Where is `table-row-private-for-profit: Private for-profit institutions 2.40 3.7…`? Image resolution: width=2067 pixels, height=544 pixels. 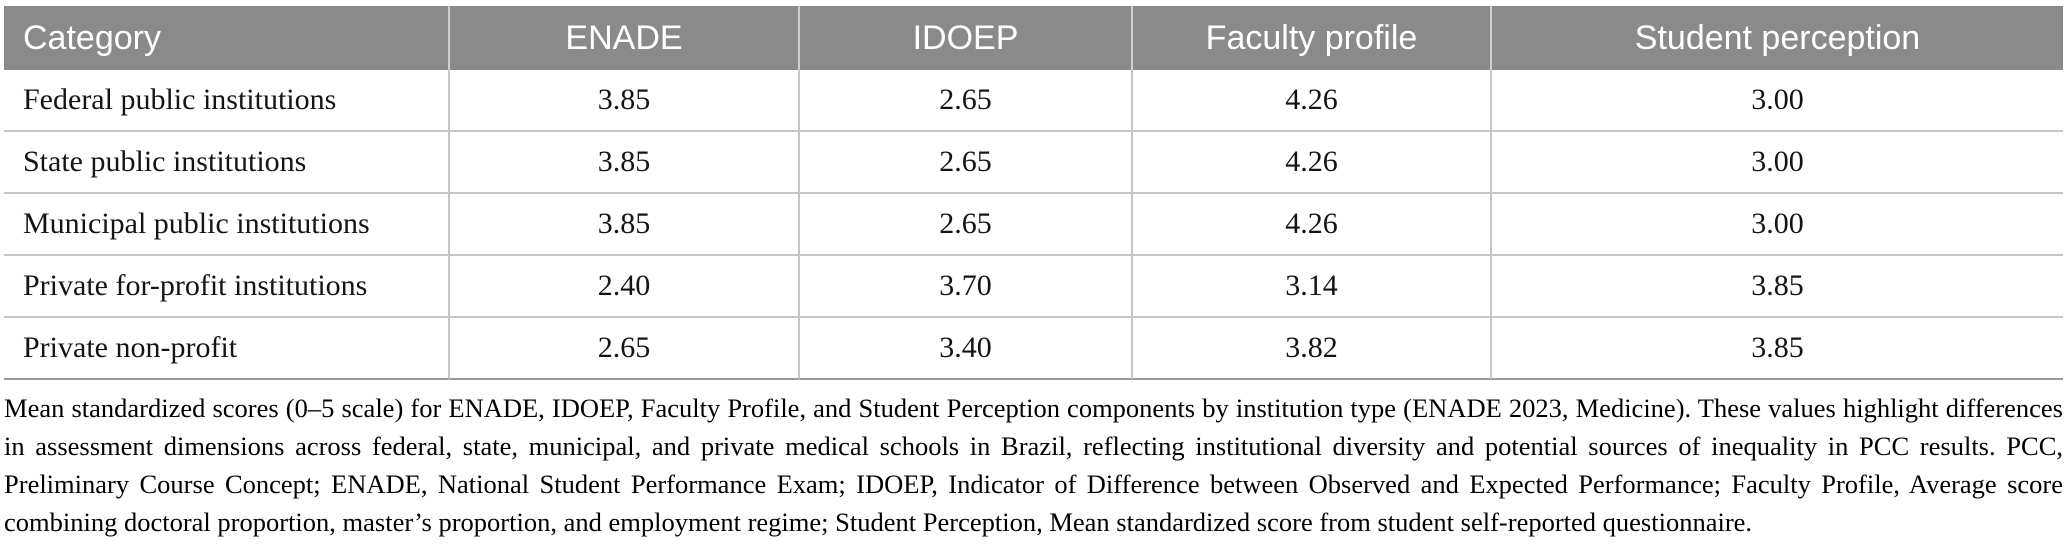 table-row-private-for-profit: Private for-profit institutions 2.40 3.7… is located at coordinates (1033, 287).